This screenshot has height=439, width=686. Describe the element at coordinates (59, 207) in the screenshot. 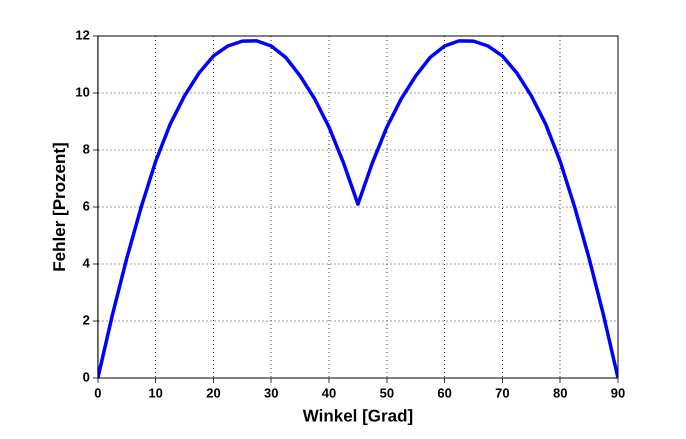

I see `y-axis-title: Fehler [Prozent]` at that location.